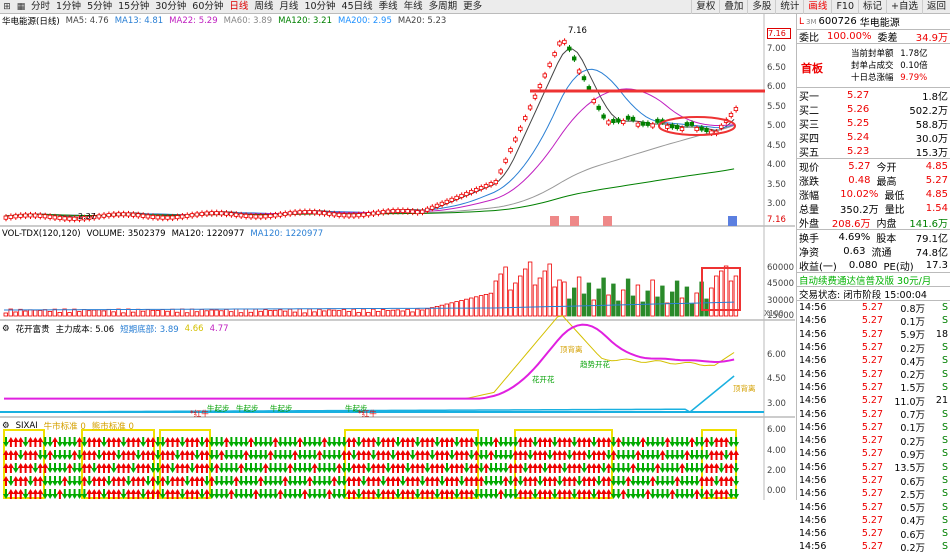  What do you see at coordinates (789, 7) in the screenshot?
I see `statistics-button: 统计` at bounding box center [789, 7].